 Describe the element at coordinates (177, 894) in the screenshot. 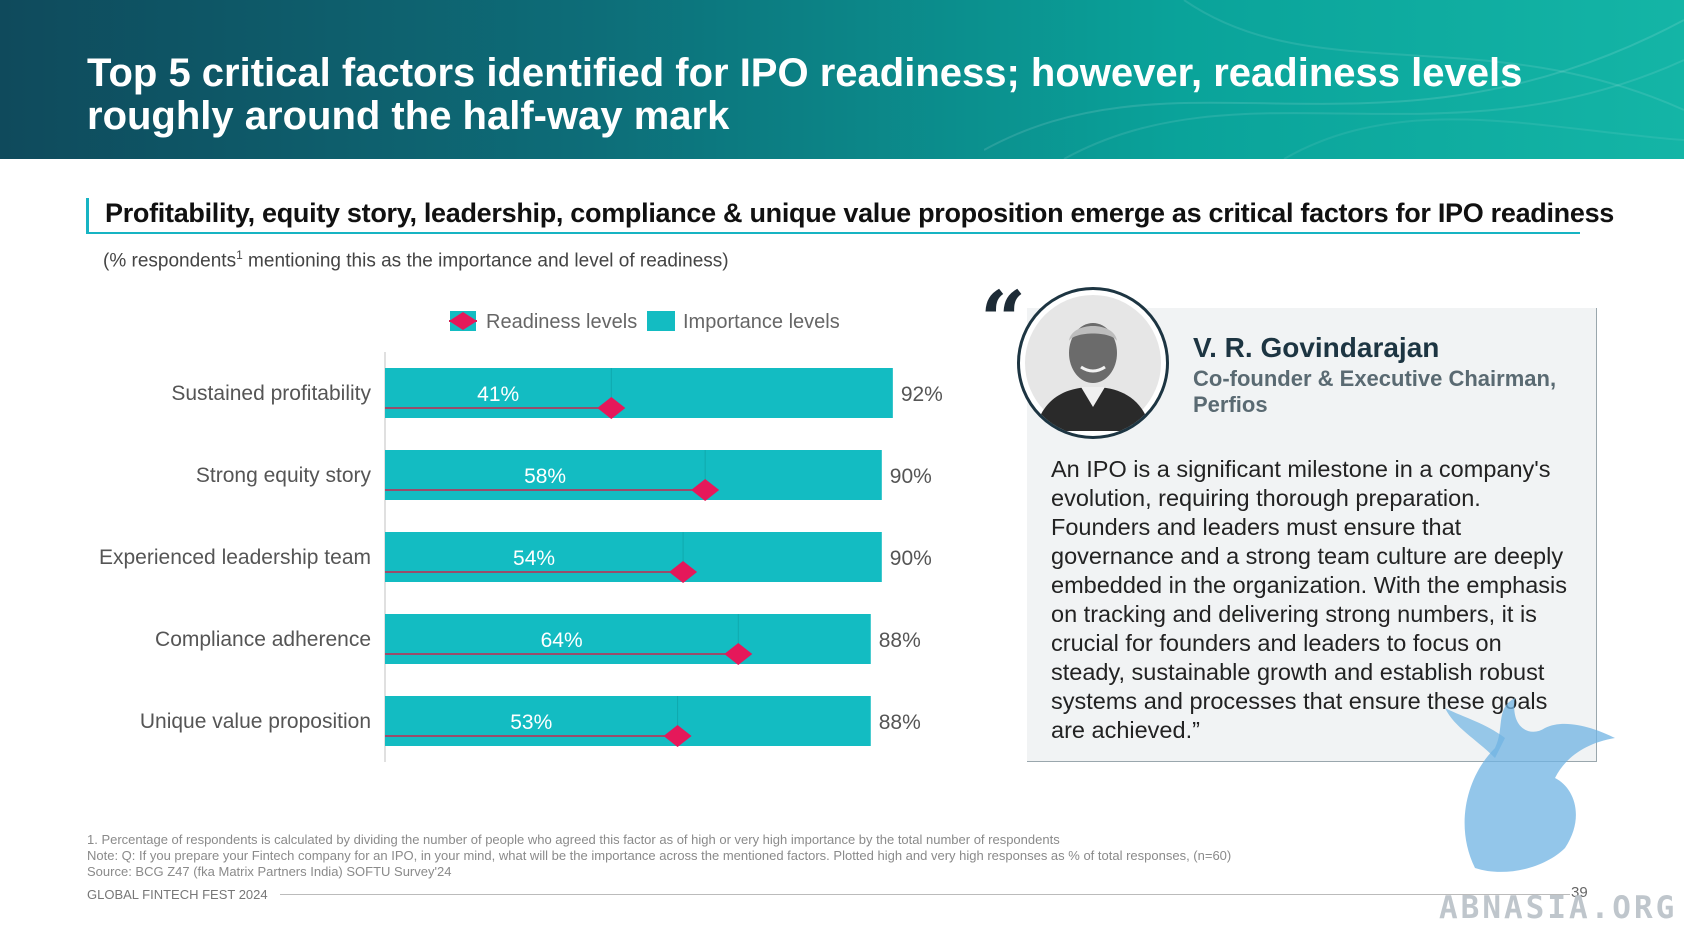

I see `footer-label: GLOBAL FINTECH FEST 2024` at that location.